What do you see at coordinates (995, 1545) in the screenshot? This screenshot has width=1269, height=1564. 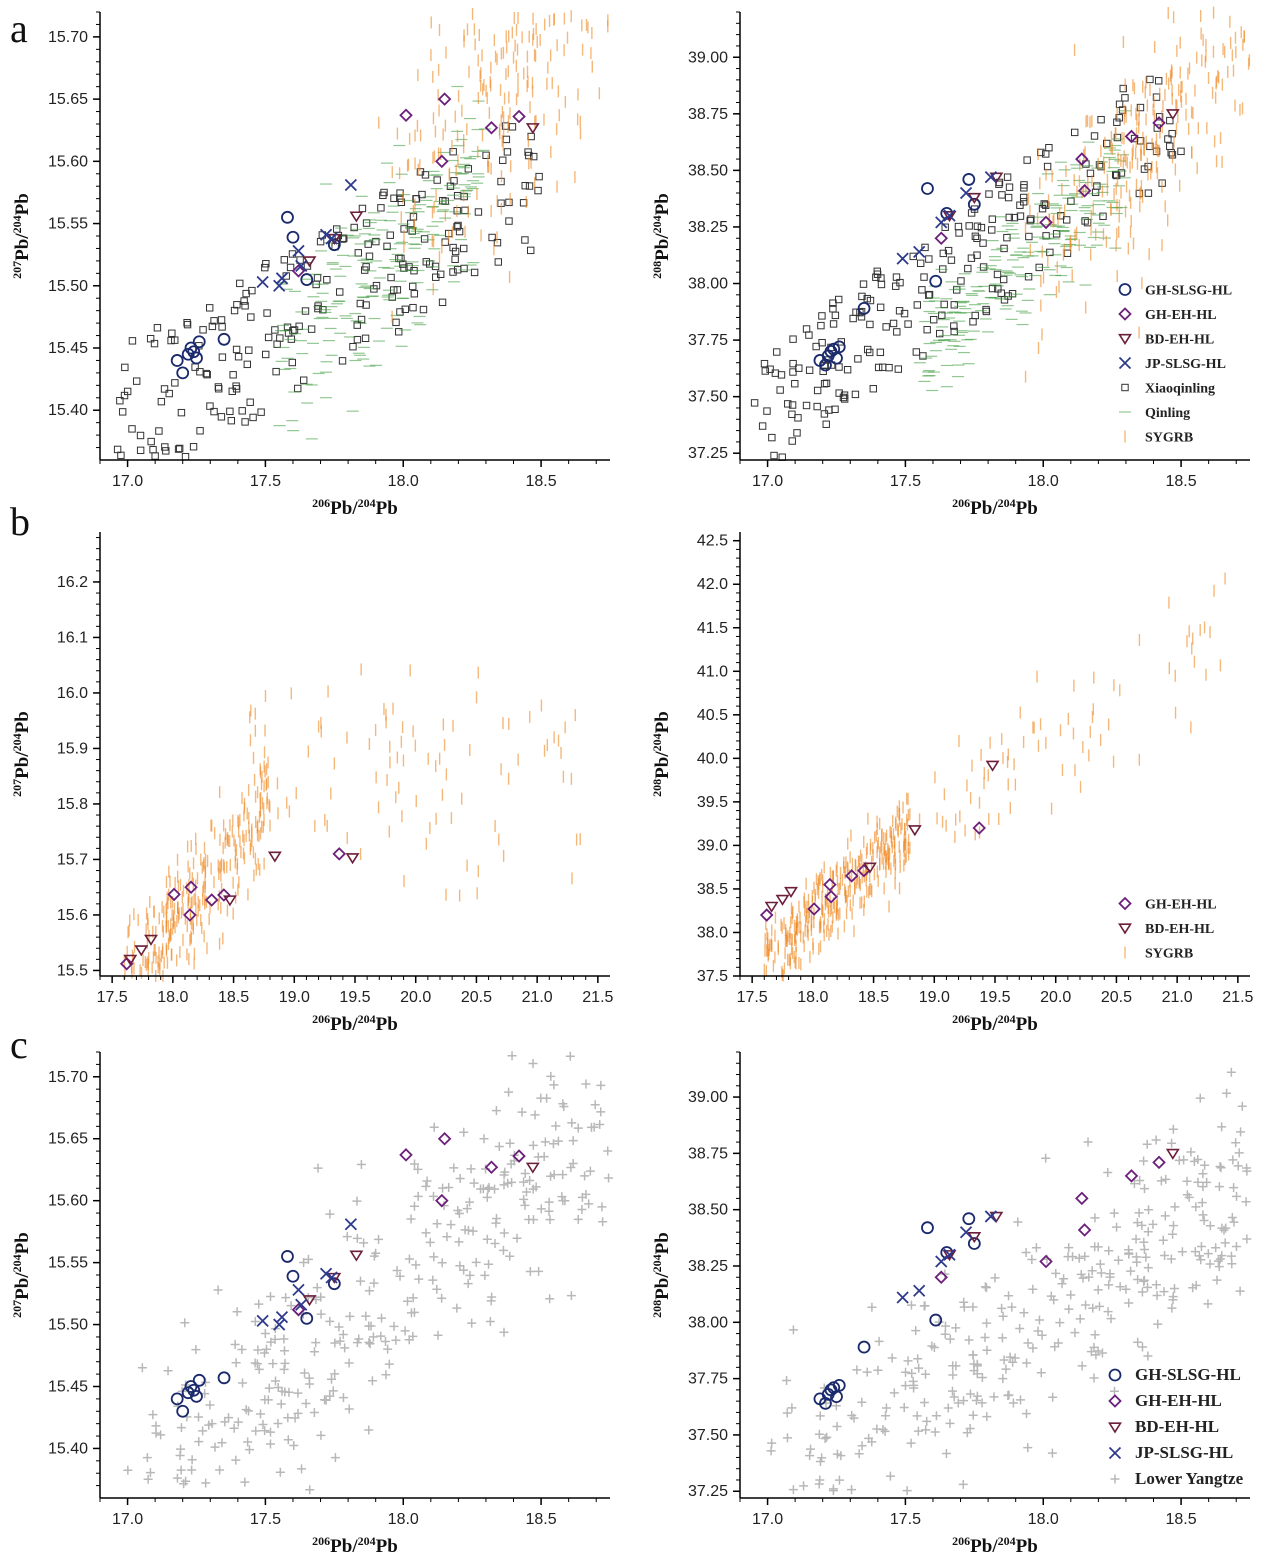 I see `x-axis-label: 206Pb/204Pb` at bounding box center [995, 1545].